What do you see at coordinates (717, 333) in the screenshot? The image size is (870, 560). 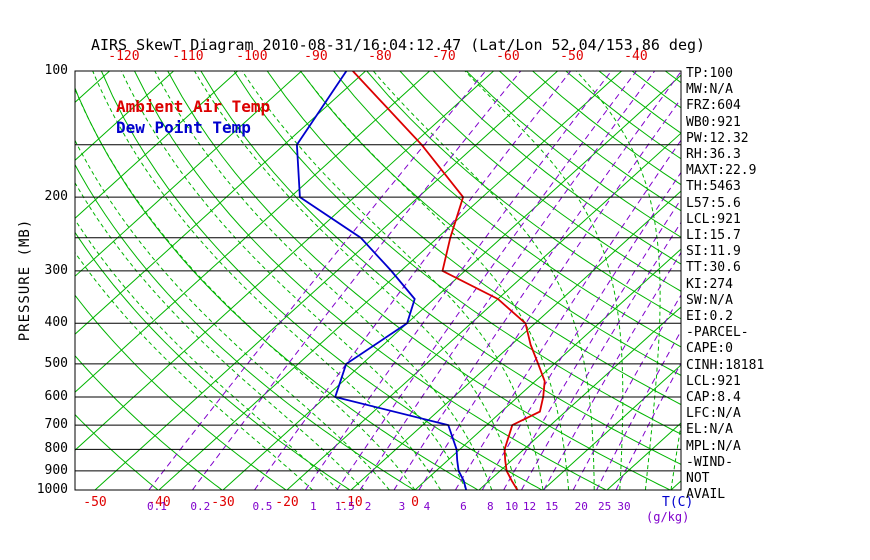 I see `stat-line: -PARCEL-` at bounding box center [717, 333].